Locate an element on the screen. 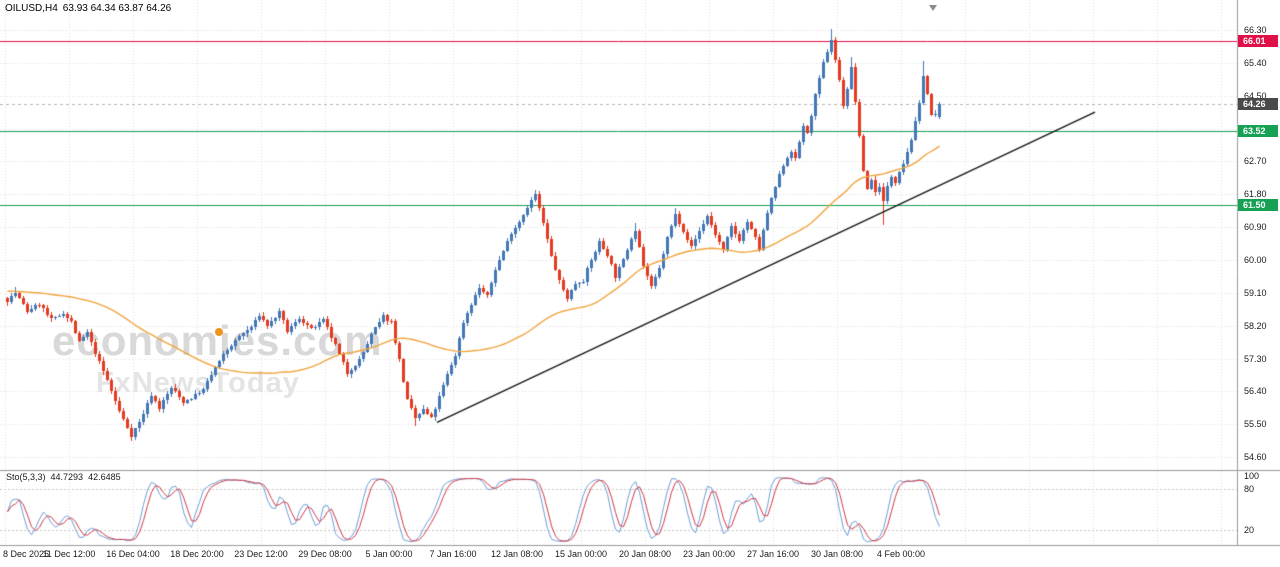  time-tick: 23 Jan 00:00 is located at coordinates (709, 554).